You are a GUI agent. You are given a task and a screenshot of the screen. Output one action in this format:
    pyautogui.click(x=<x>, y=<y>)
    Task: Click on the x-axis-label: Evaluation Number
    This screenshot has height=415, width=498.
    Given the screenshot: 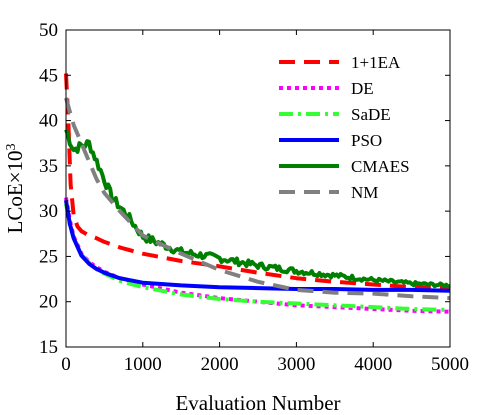 What is the action you would take?
    pyautogui.click(x=257, y=403)
    